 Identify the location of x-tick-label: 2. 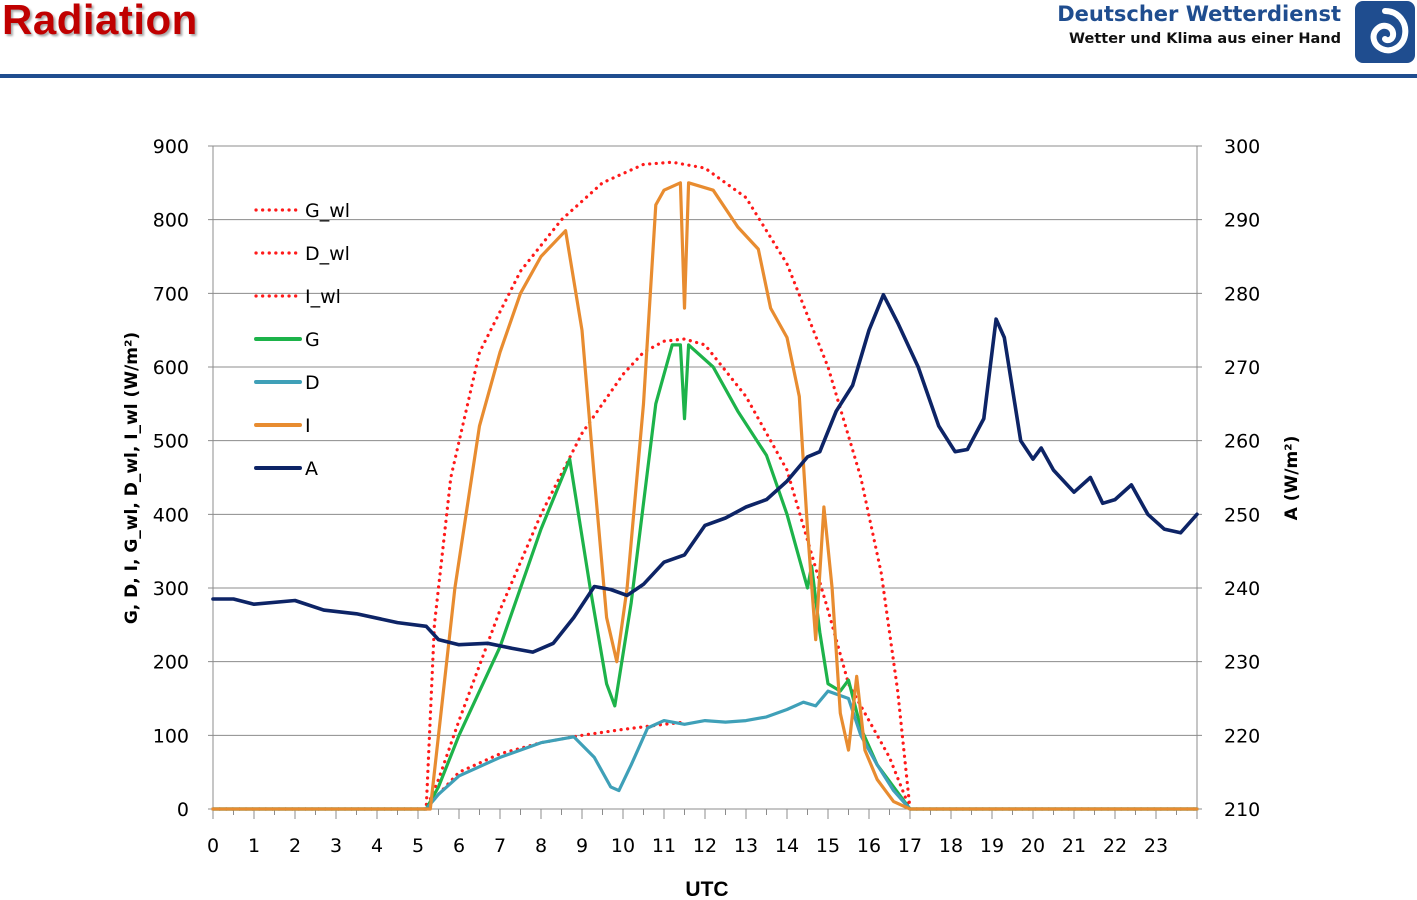
(295, 846).